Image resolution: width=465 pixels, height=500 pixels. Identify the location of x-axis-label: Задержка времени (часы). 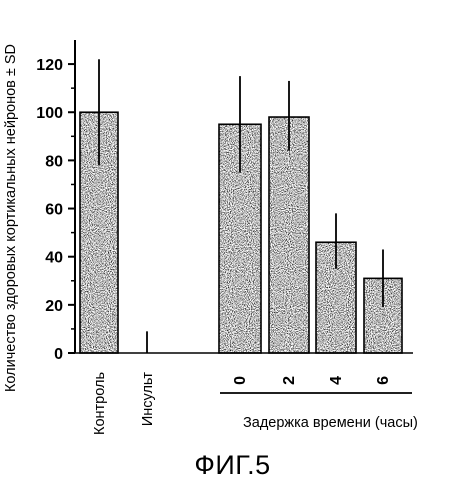
(330, 423).